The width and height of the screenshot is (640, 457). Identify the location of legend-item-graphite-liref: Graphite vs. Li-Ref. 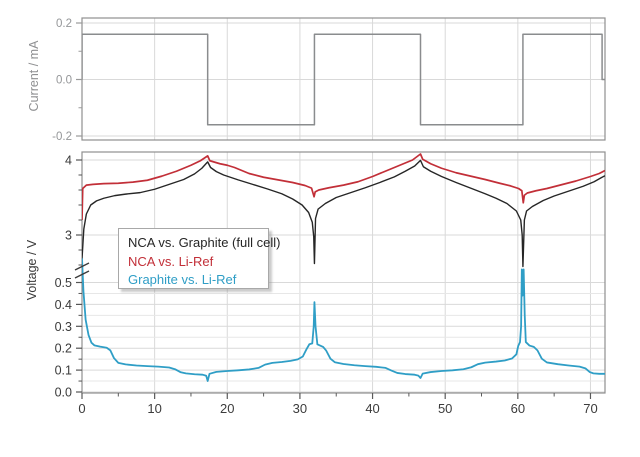
(182, 279).